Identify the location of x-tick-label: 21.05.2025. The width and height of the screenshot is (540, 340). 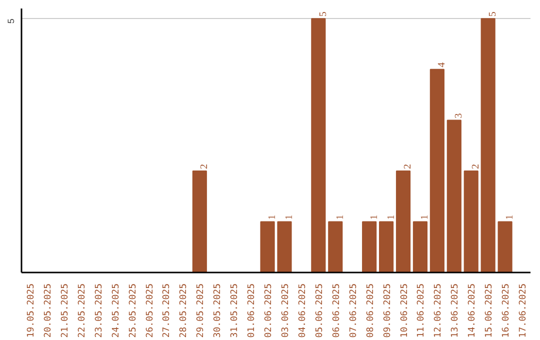
(65, 310).